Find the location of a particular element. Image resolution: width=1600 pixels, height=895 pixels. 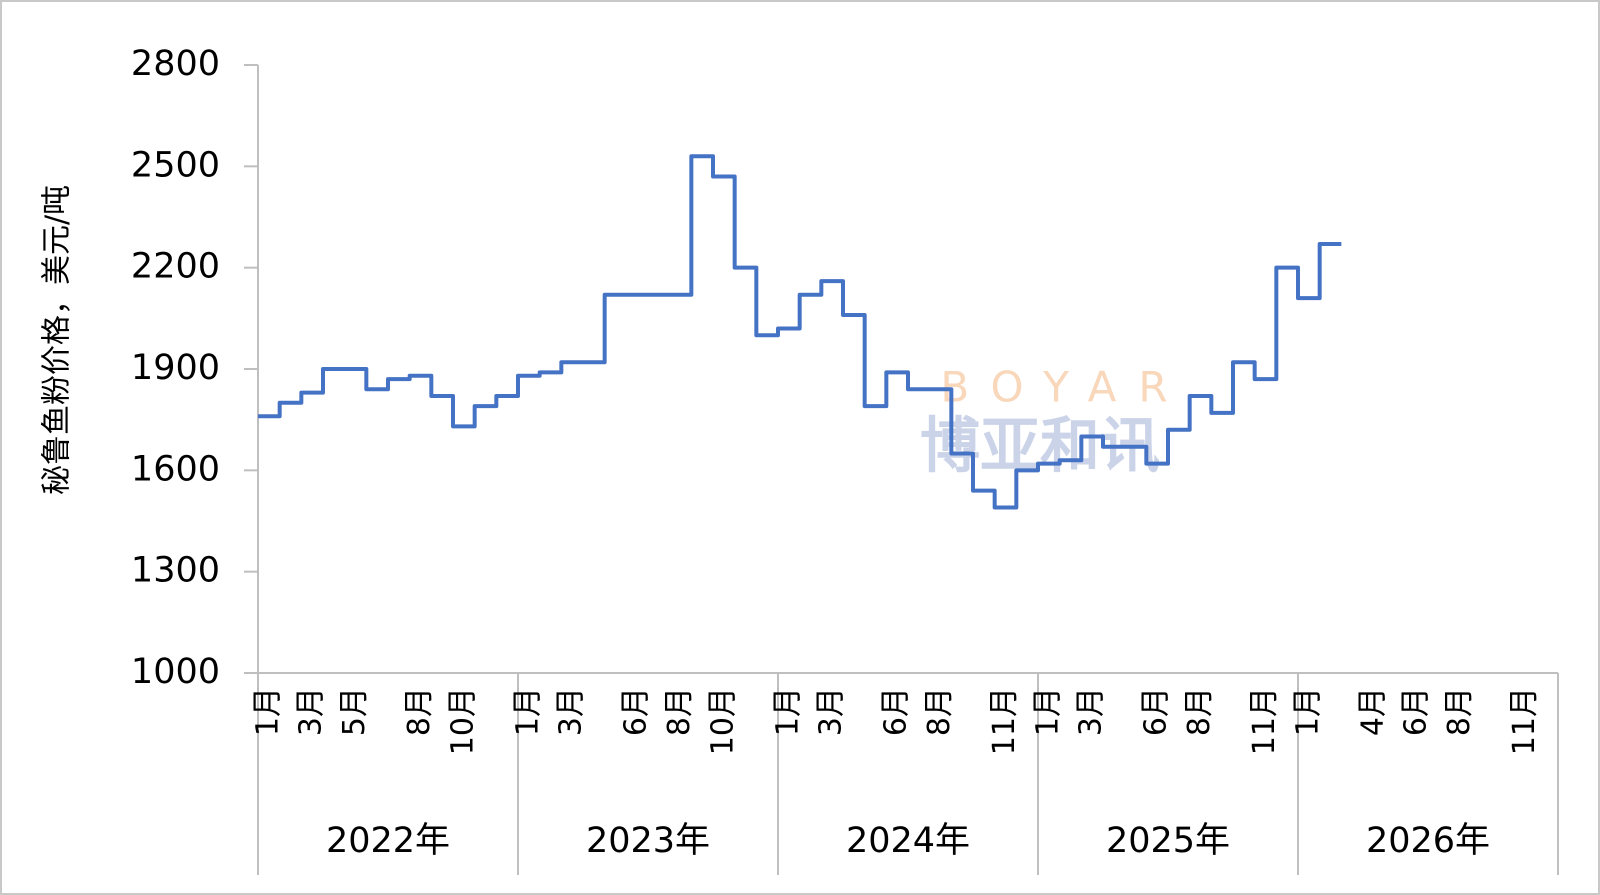

y-tick-label: 2200 is located at coordinates (175, 267).